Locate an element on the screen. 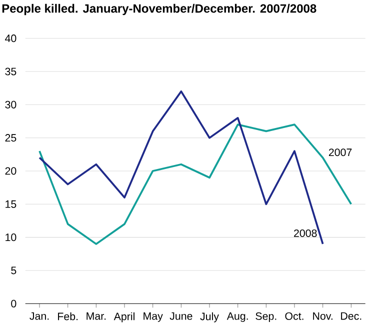 This screenshot has height=333, width=369. x-tick-label: July is located at coordinates (209, 317).